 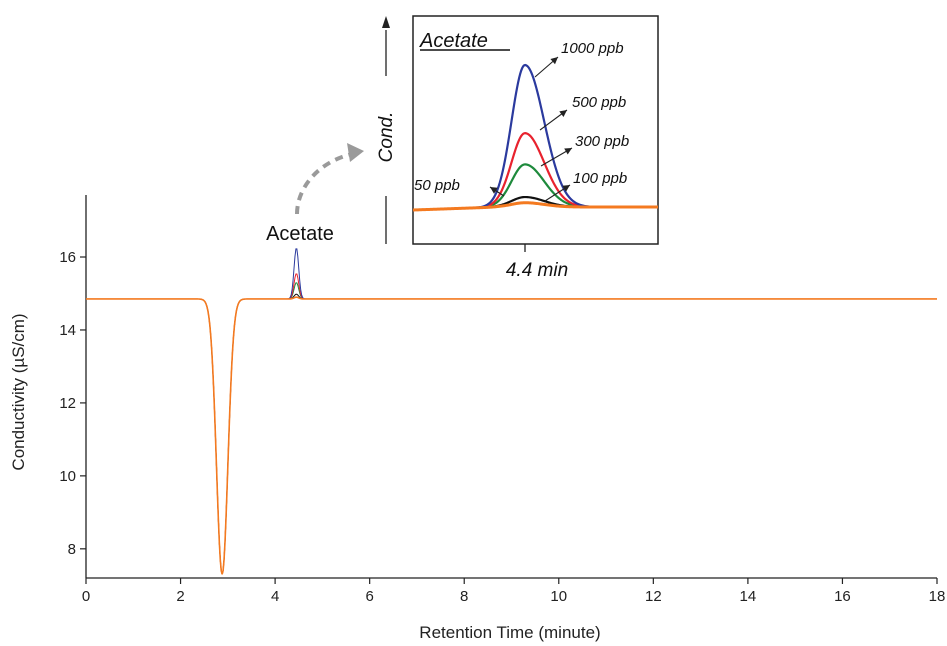 What do you see at coordinates (592, 48) in the screenshot?
I see `inset-series-label: 1000 ppb` at bounding box center [592, 48].